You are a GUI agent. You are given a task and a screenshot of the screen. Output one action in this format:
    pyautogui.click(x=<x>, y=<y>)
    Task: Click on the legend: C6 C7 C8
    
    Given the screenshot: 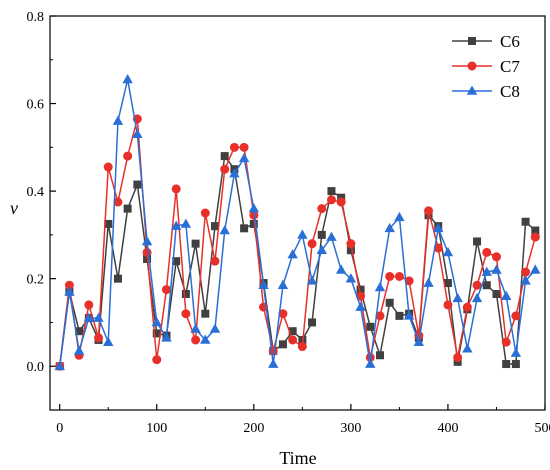 What is the action you would take?
    pyautogui.click(x=486, y=66)
    